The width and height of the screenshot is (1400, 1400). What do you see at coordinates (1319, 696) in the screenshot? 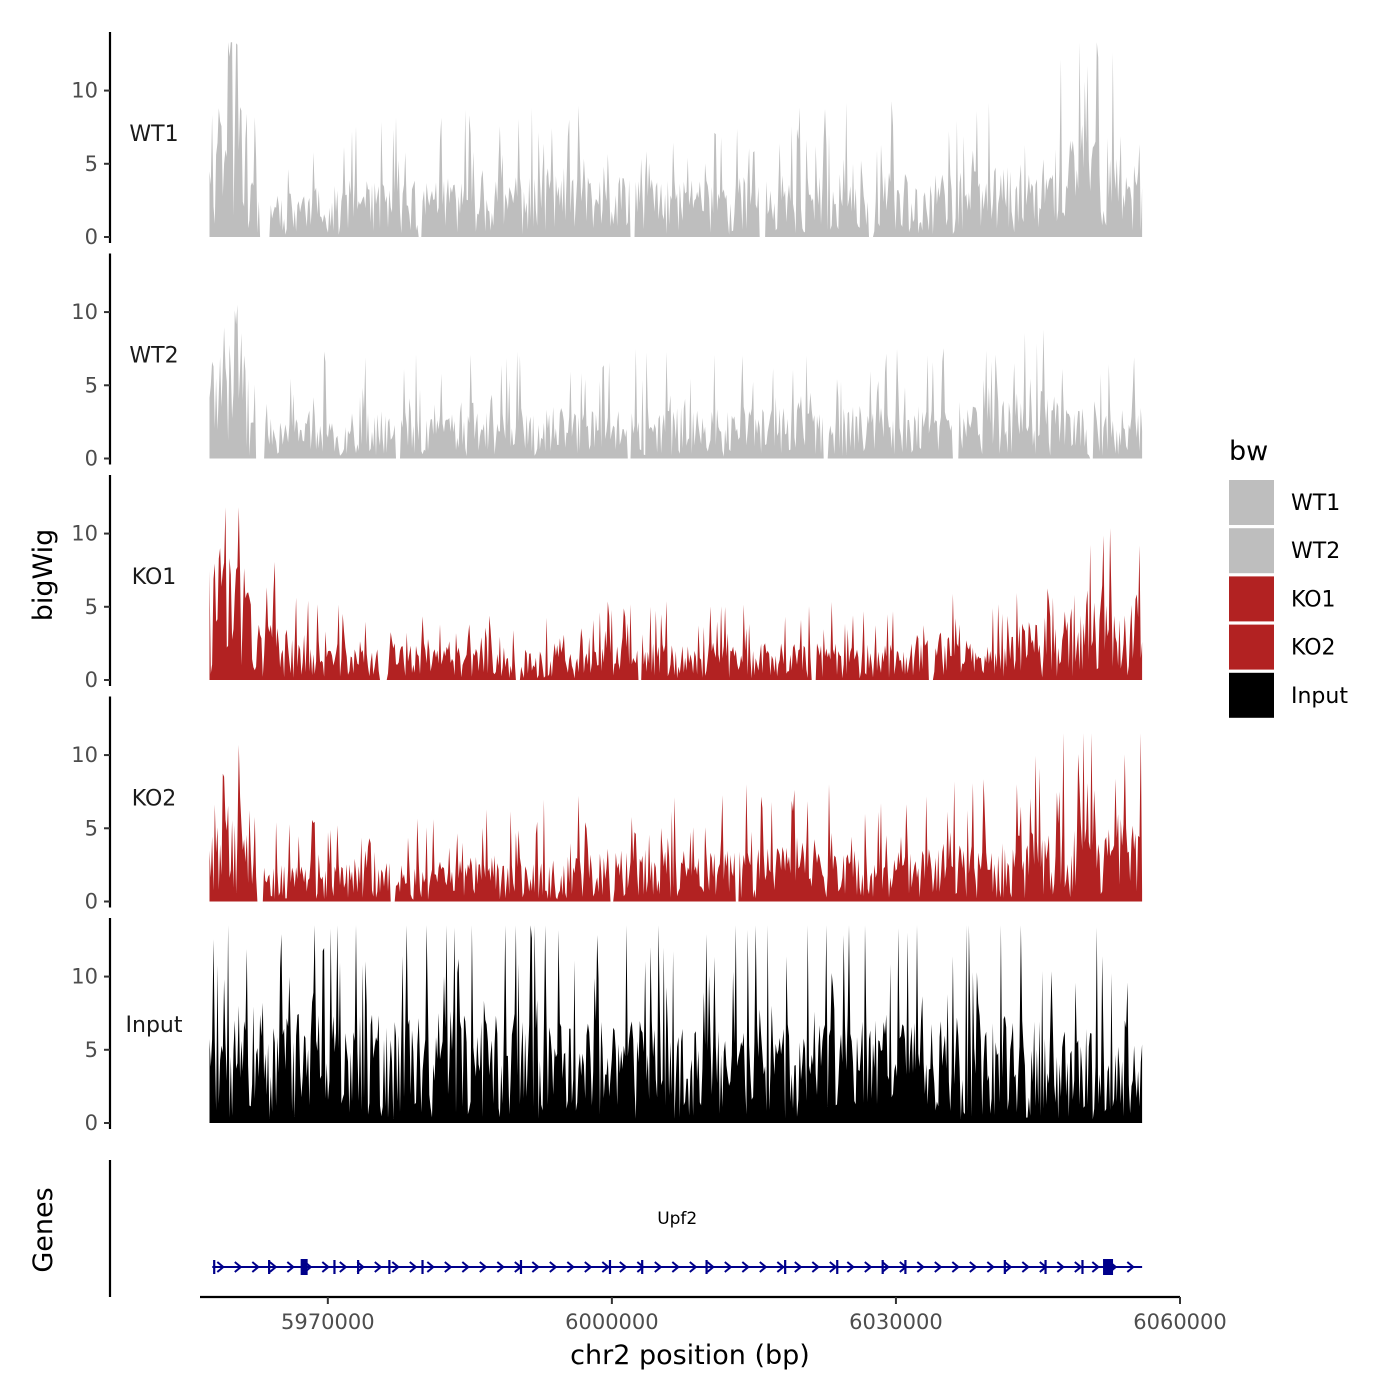
I see `legend-label-input: Input` at bounding box center [1319, 696].